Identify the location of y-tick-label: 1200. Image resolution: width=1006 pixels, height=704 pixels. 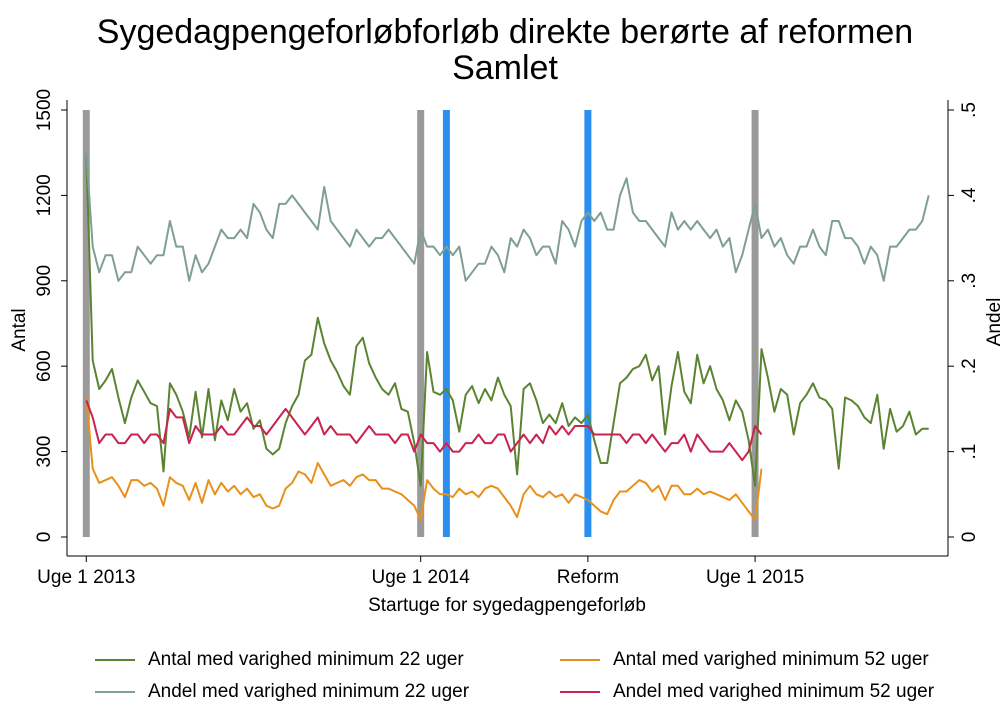
(44, 195).